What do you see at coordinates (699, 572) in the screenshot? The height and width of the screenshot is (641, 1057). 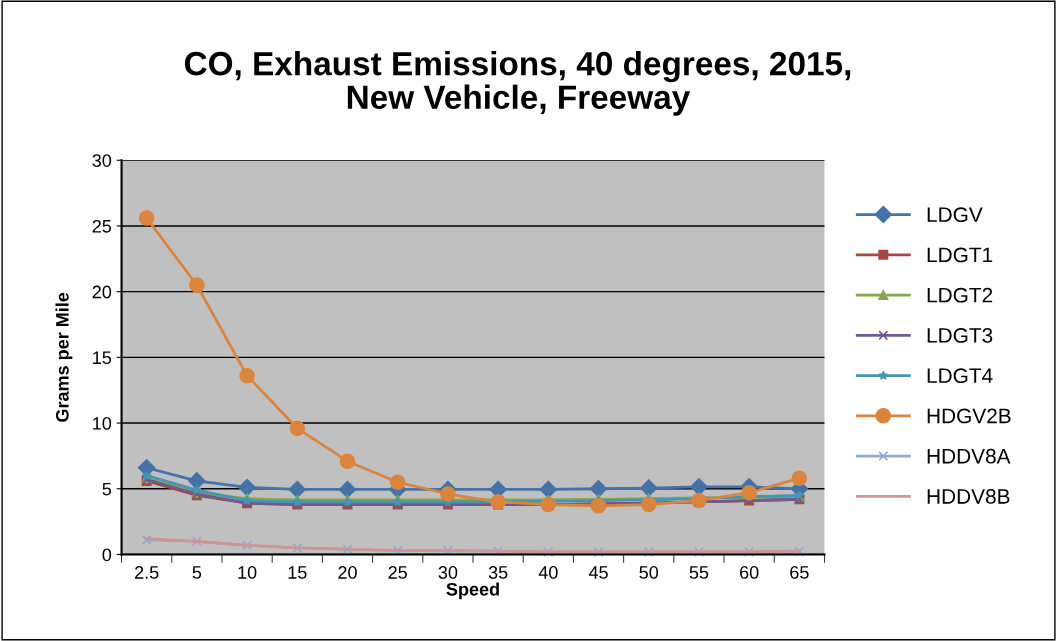 I see `x-tick-label: 55` at bounding box center [699, 572].